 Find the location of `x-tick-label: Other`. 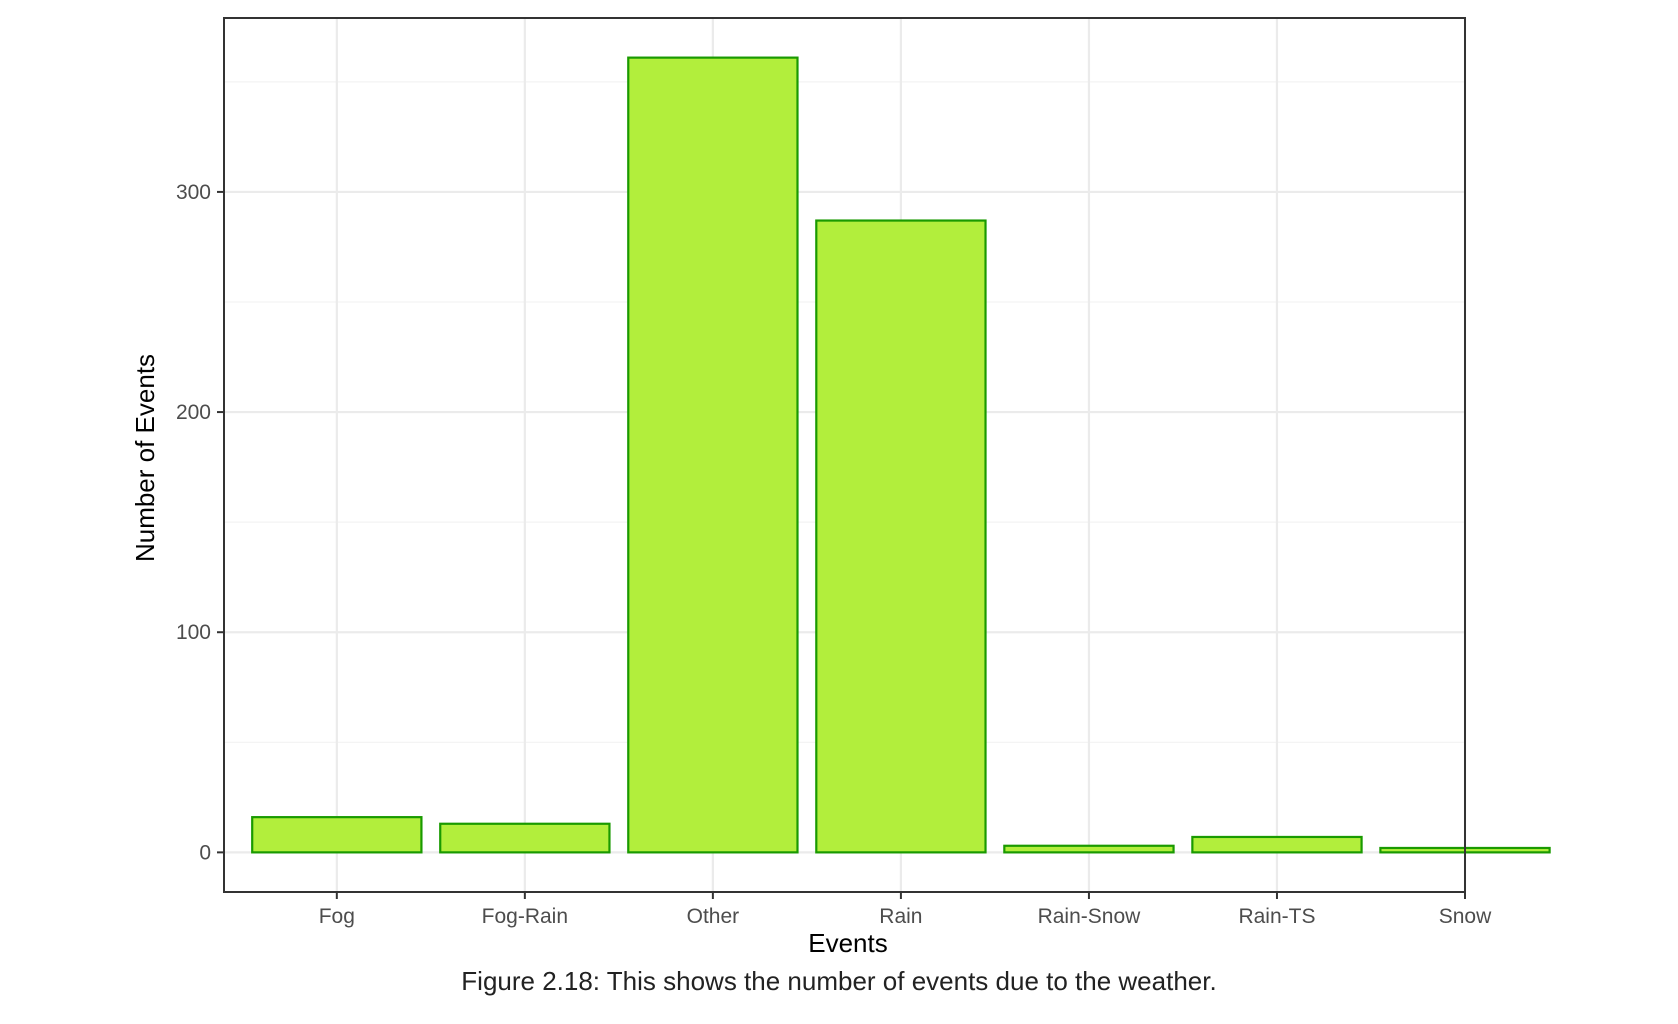

x-tick-label: Other is located at coordinates (713, 916).